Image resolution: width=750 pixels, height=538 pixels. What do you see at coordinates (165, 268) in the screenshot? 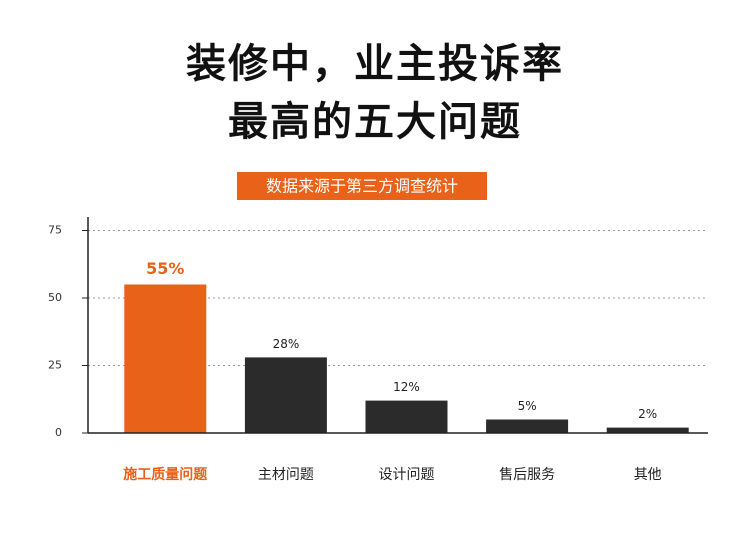
I see `value-label: 55%` at bounding box center [165, 268].